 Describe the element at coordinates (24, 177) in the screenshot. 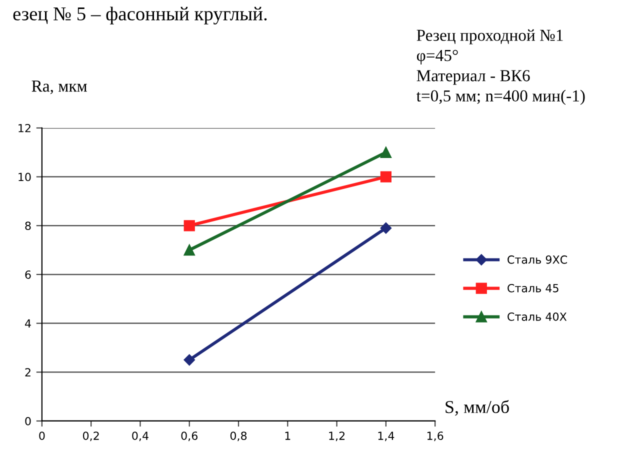

I see `y-tick-label: 10` at that location.